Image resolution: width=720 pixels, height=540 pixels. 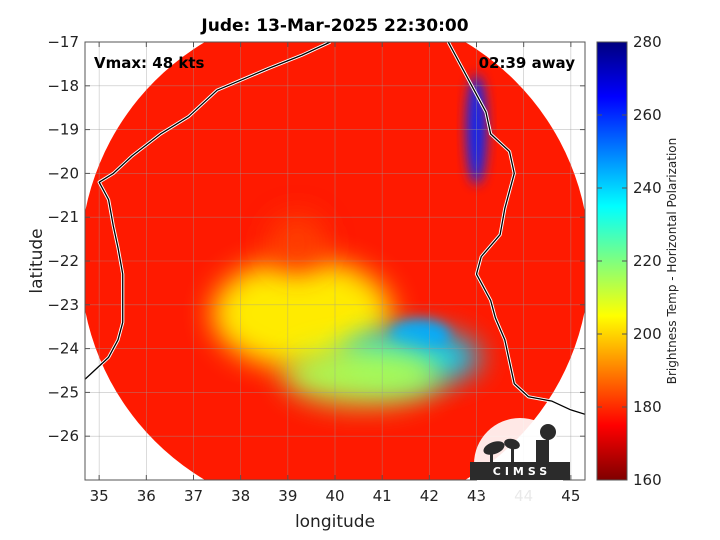 What do you see at coordinates (382, 496) in the screenshot?
I see `x-tick-label: 41` at bounding box center [382, 496].